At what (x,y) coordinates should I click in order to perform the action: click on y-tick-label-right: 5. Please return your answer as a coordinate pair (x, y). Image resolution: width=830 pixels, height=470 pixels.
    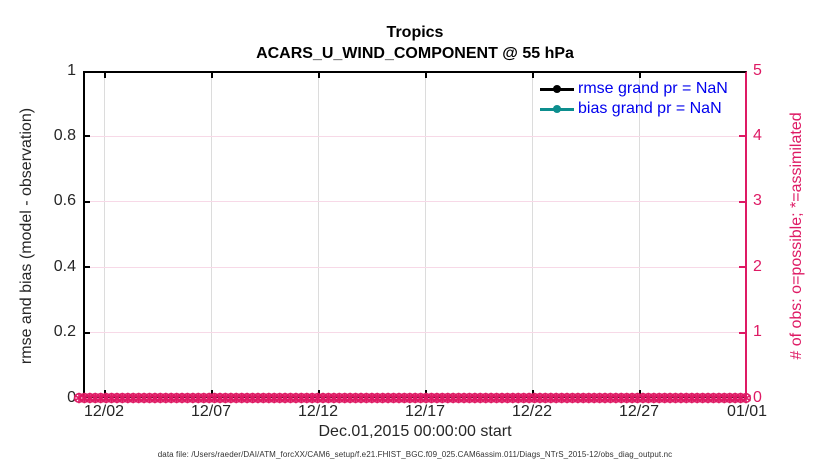
    Looking at the image, I should click on (757, 70).